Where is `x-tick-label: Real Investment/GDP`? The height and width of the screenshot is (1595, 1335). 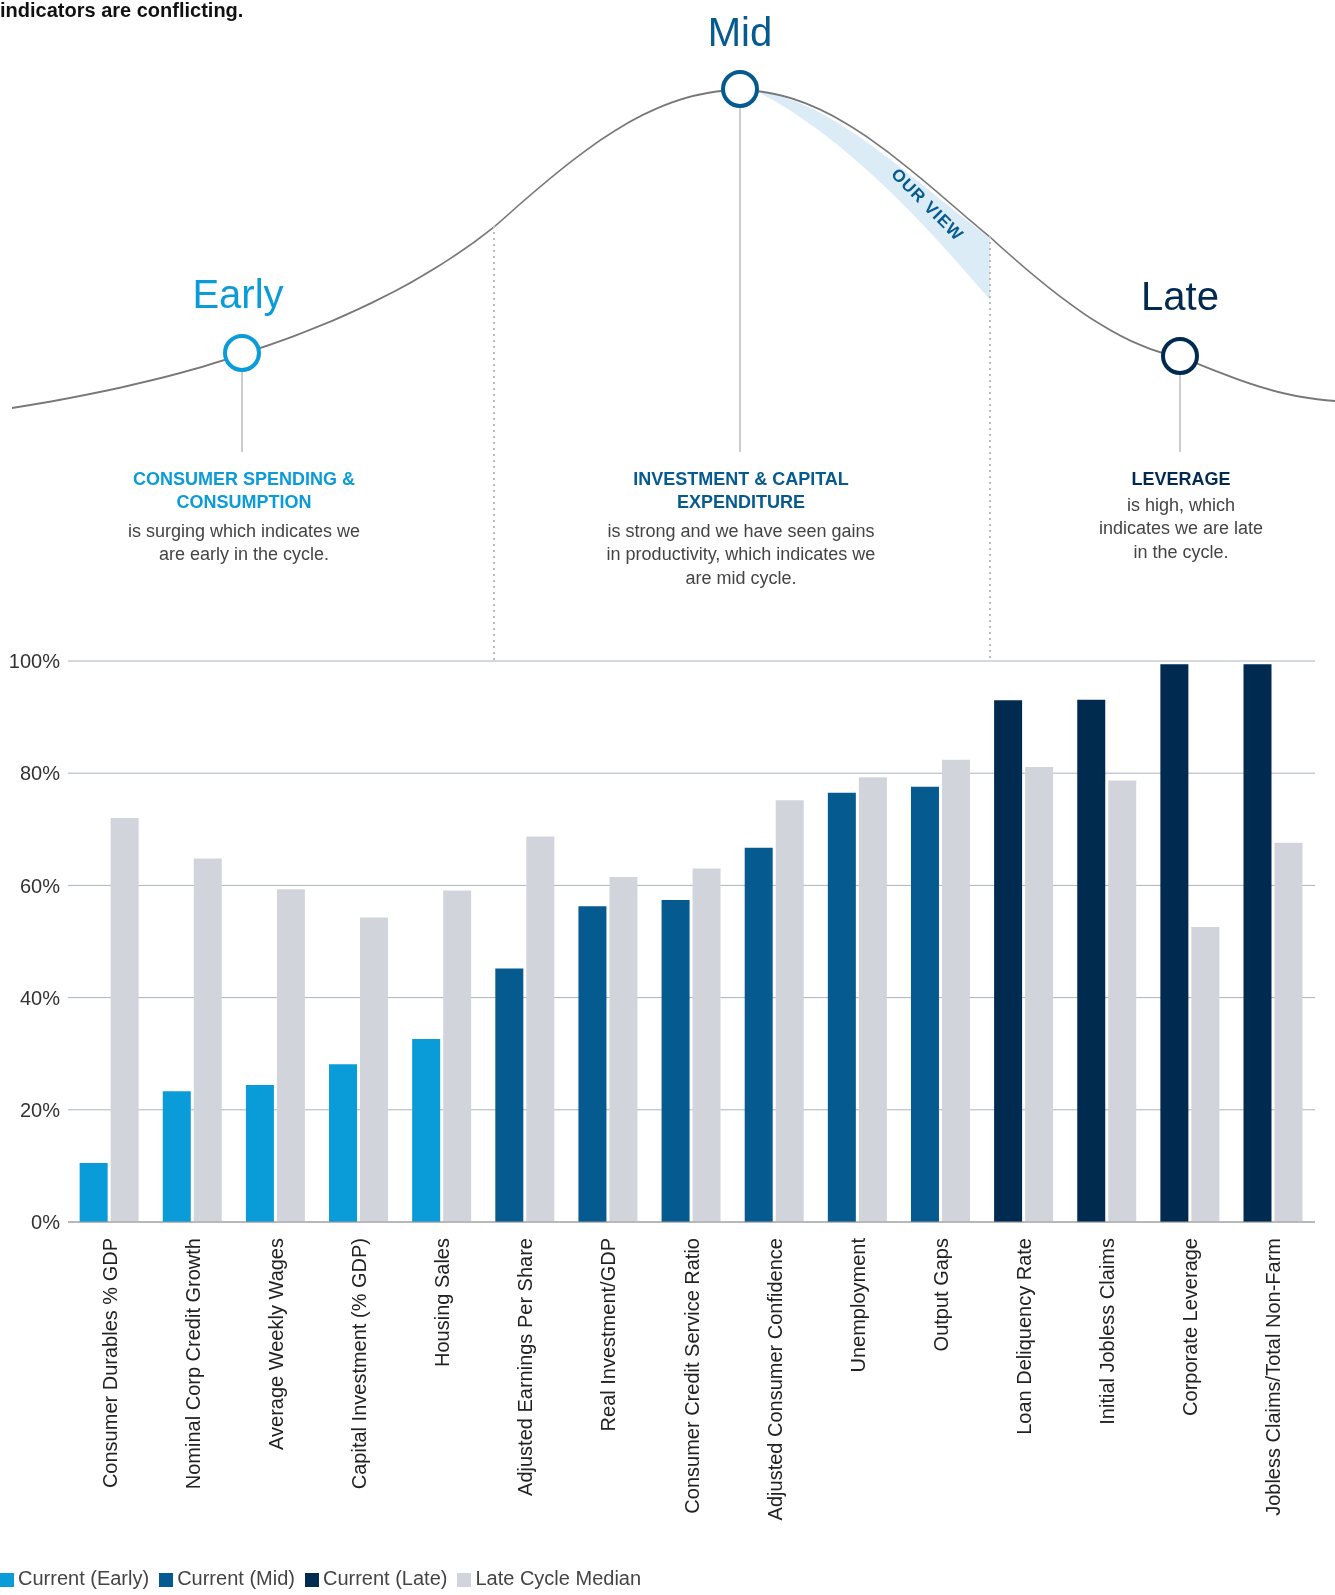 x-tick-label: Real Investment/GDP is located at coordinates (608, 1335).